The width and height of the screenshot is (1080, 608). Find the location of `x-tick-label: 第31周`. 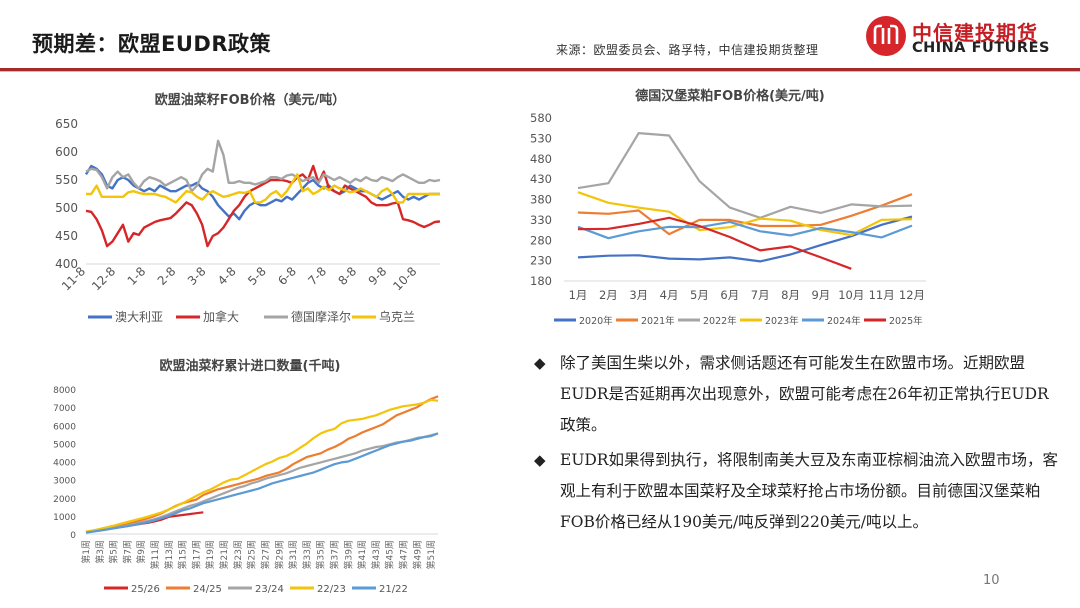

x-tick-label: 第31周 is located at coordinates (293, 554).